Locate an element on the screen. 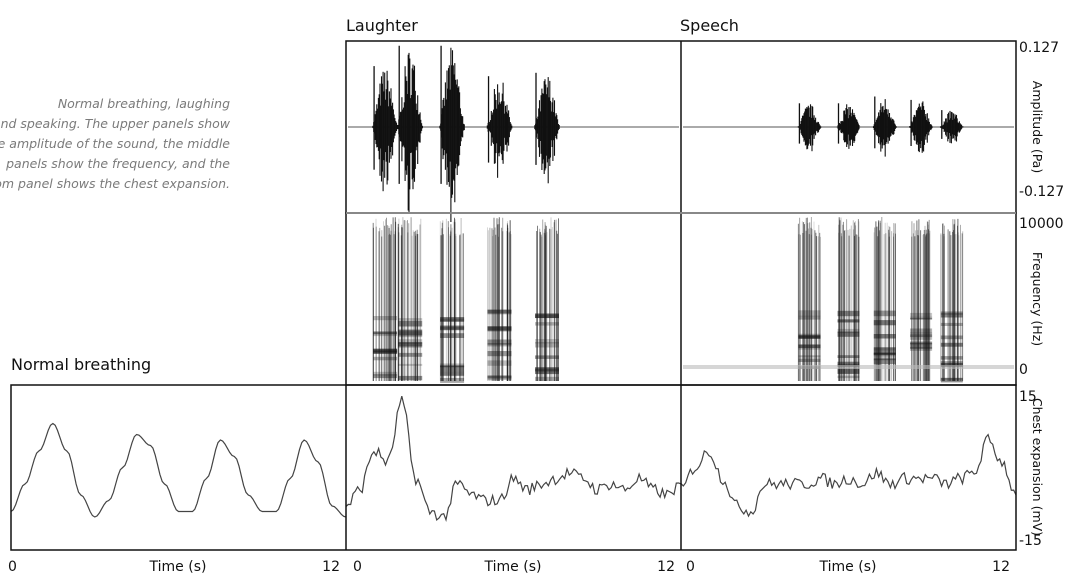 Image resolution: width=1074 pixels, height=575 pixels. caption-line: and speaking. The upper panels show is located at coordinates (115, 123).